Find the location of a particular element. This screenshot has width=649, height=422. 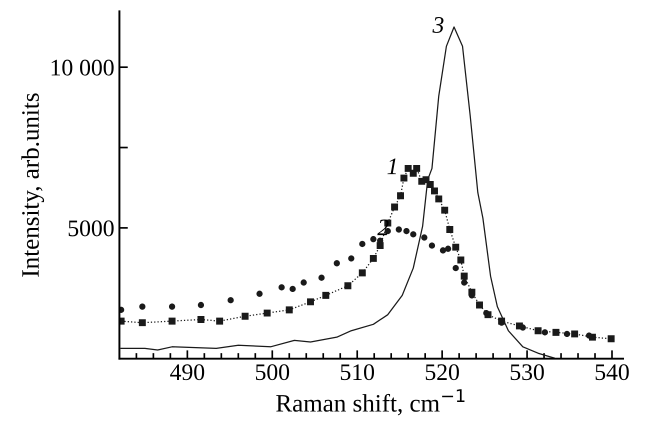

y-tick-label: 10 000 is located at coordinates (83, 68).